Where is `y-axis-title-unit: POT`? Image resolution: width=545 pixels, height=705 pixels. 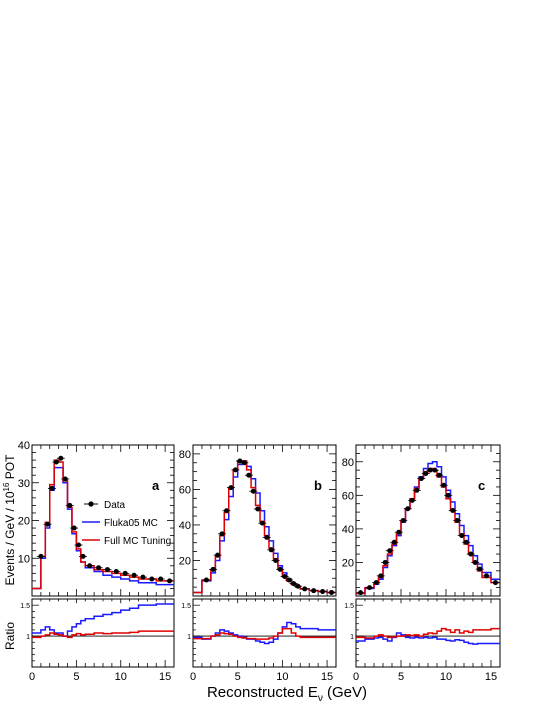 y-axis-title-unit: POT is located at coordinates (10, 468).